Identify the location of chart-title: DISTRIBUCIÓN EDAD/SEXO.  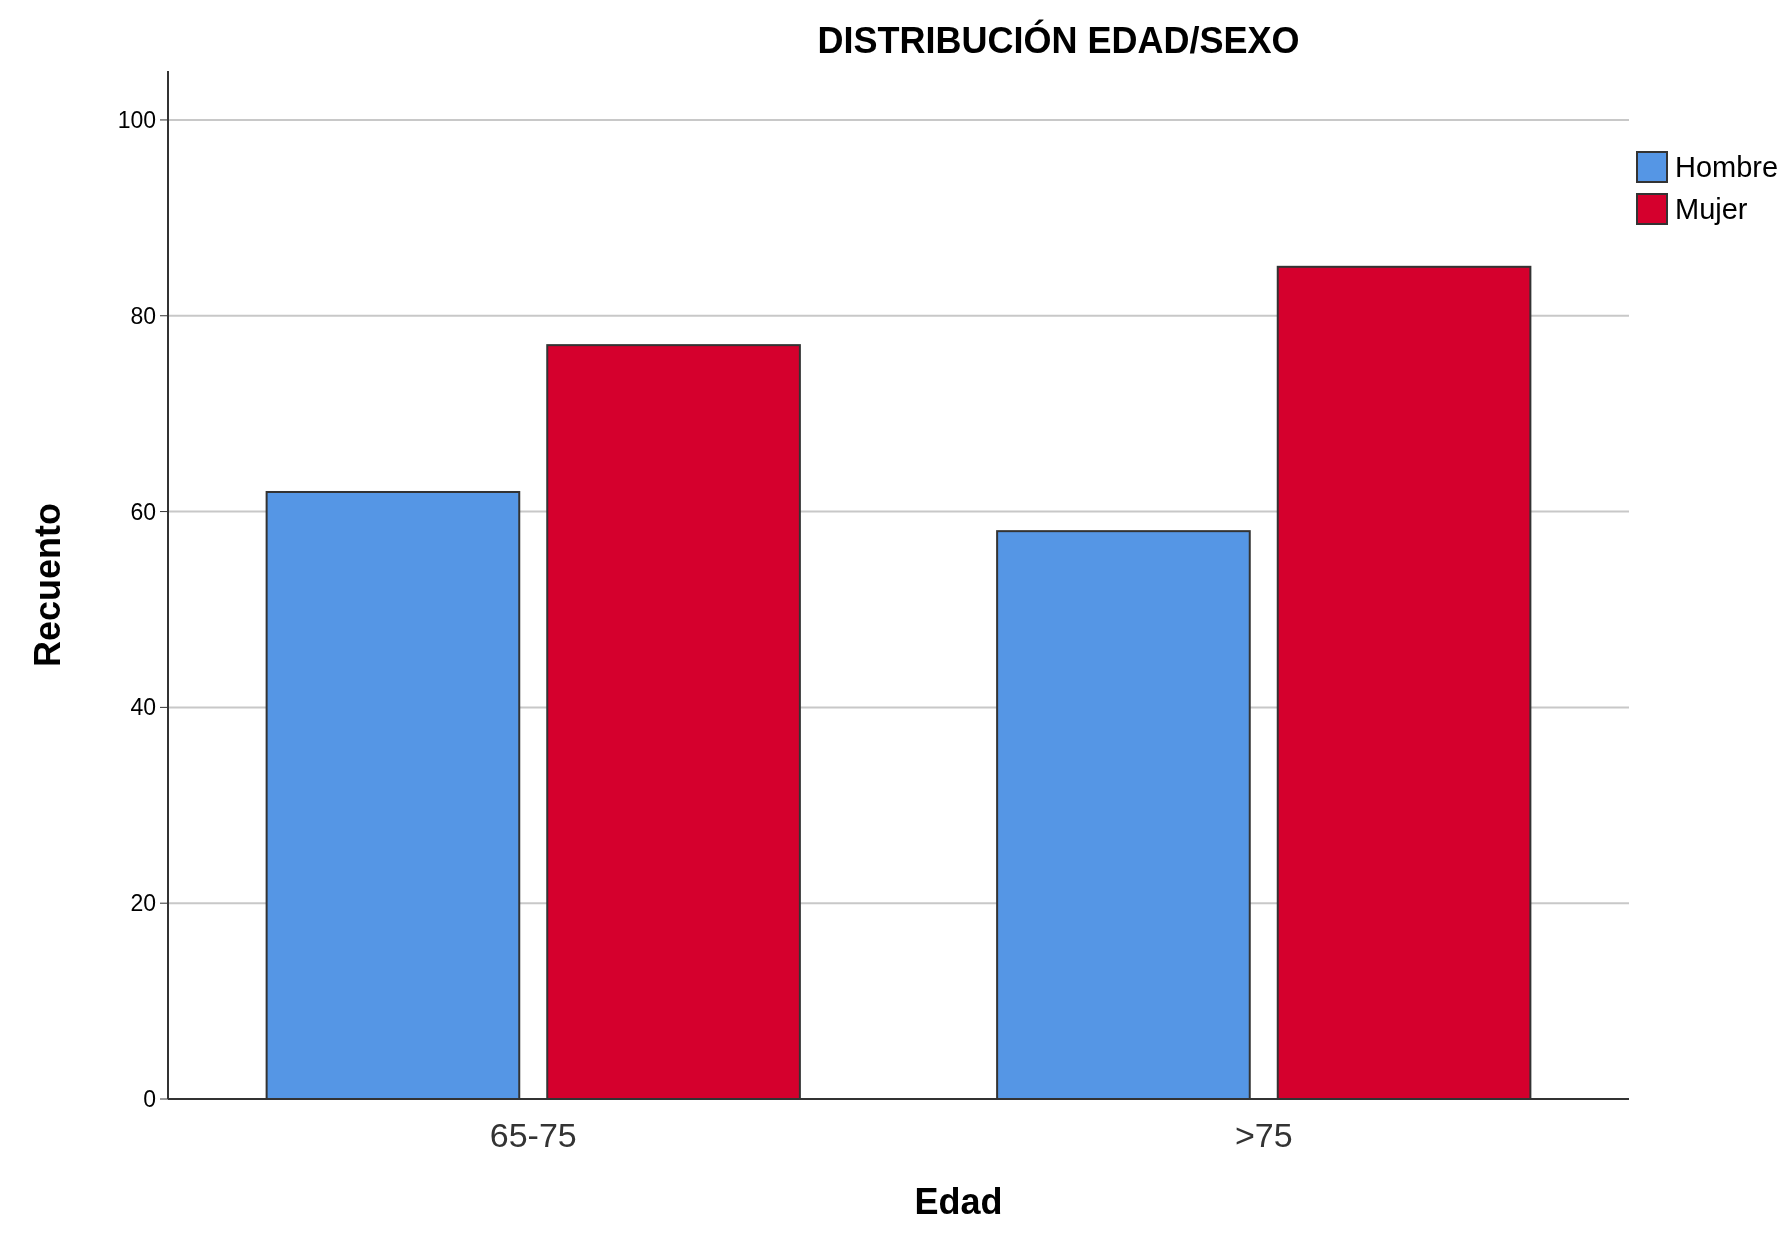
(1058, 40).